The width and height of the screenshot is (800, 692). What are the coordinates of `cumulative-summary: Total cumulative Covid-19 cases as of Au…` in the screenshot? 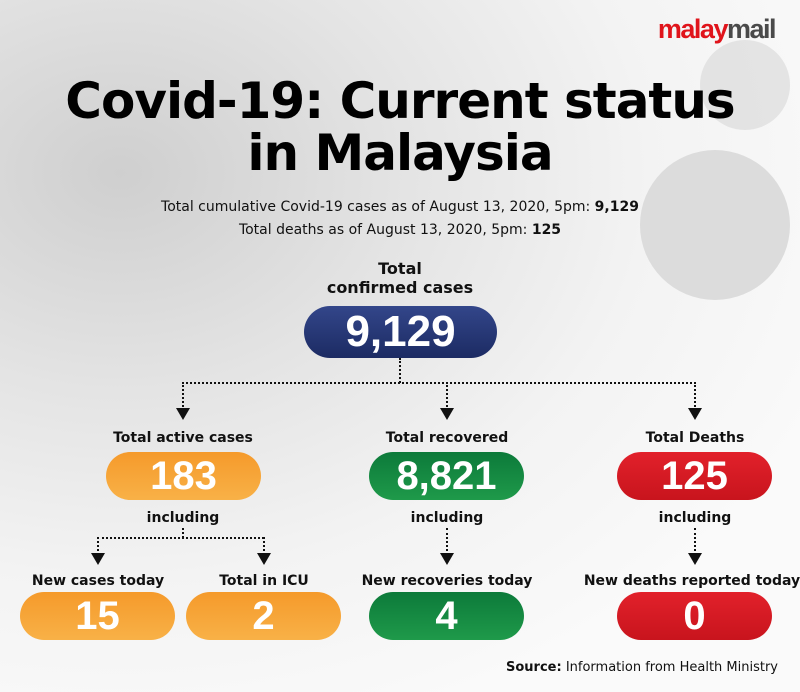 It's located at (400, 207).